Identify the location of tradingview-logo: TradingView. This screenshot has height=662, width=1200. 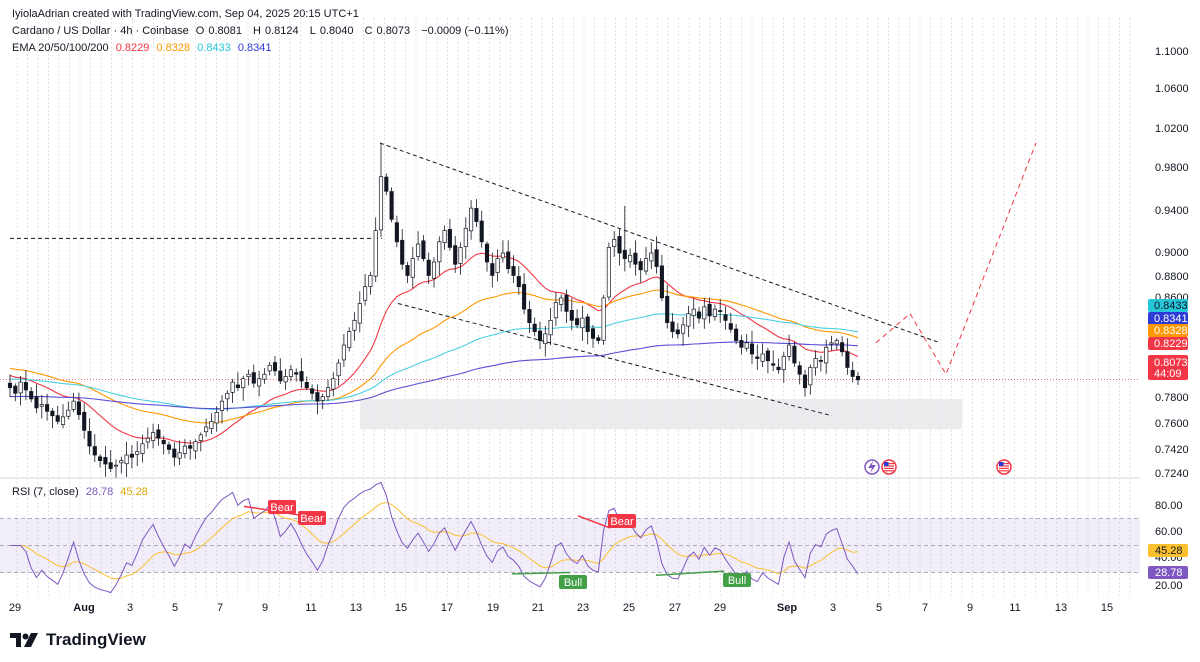
(78, 640).